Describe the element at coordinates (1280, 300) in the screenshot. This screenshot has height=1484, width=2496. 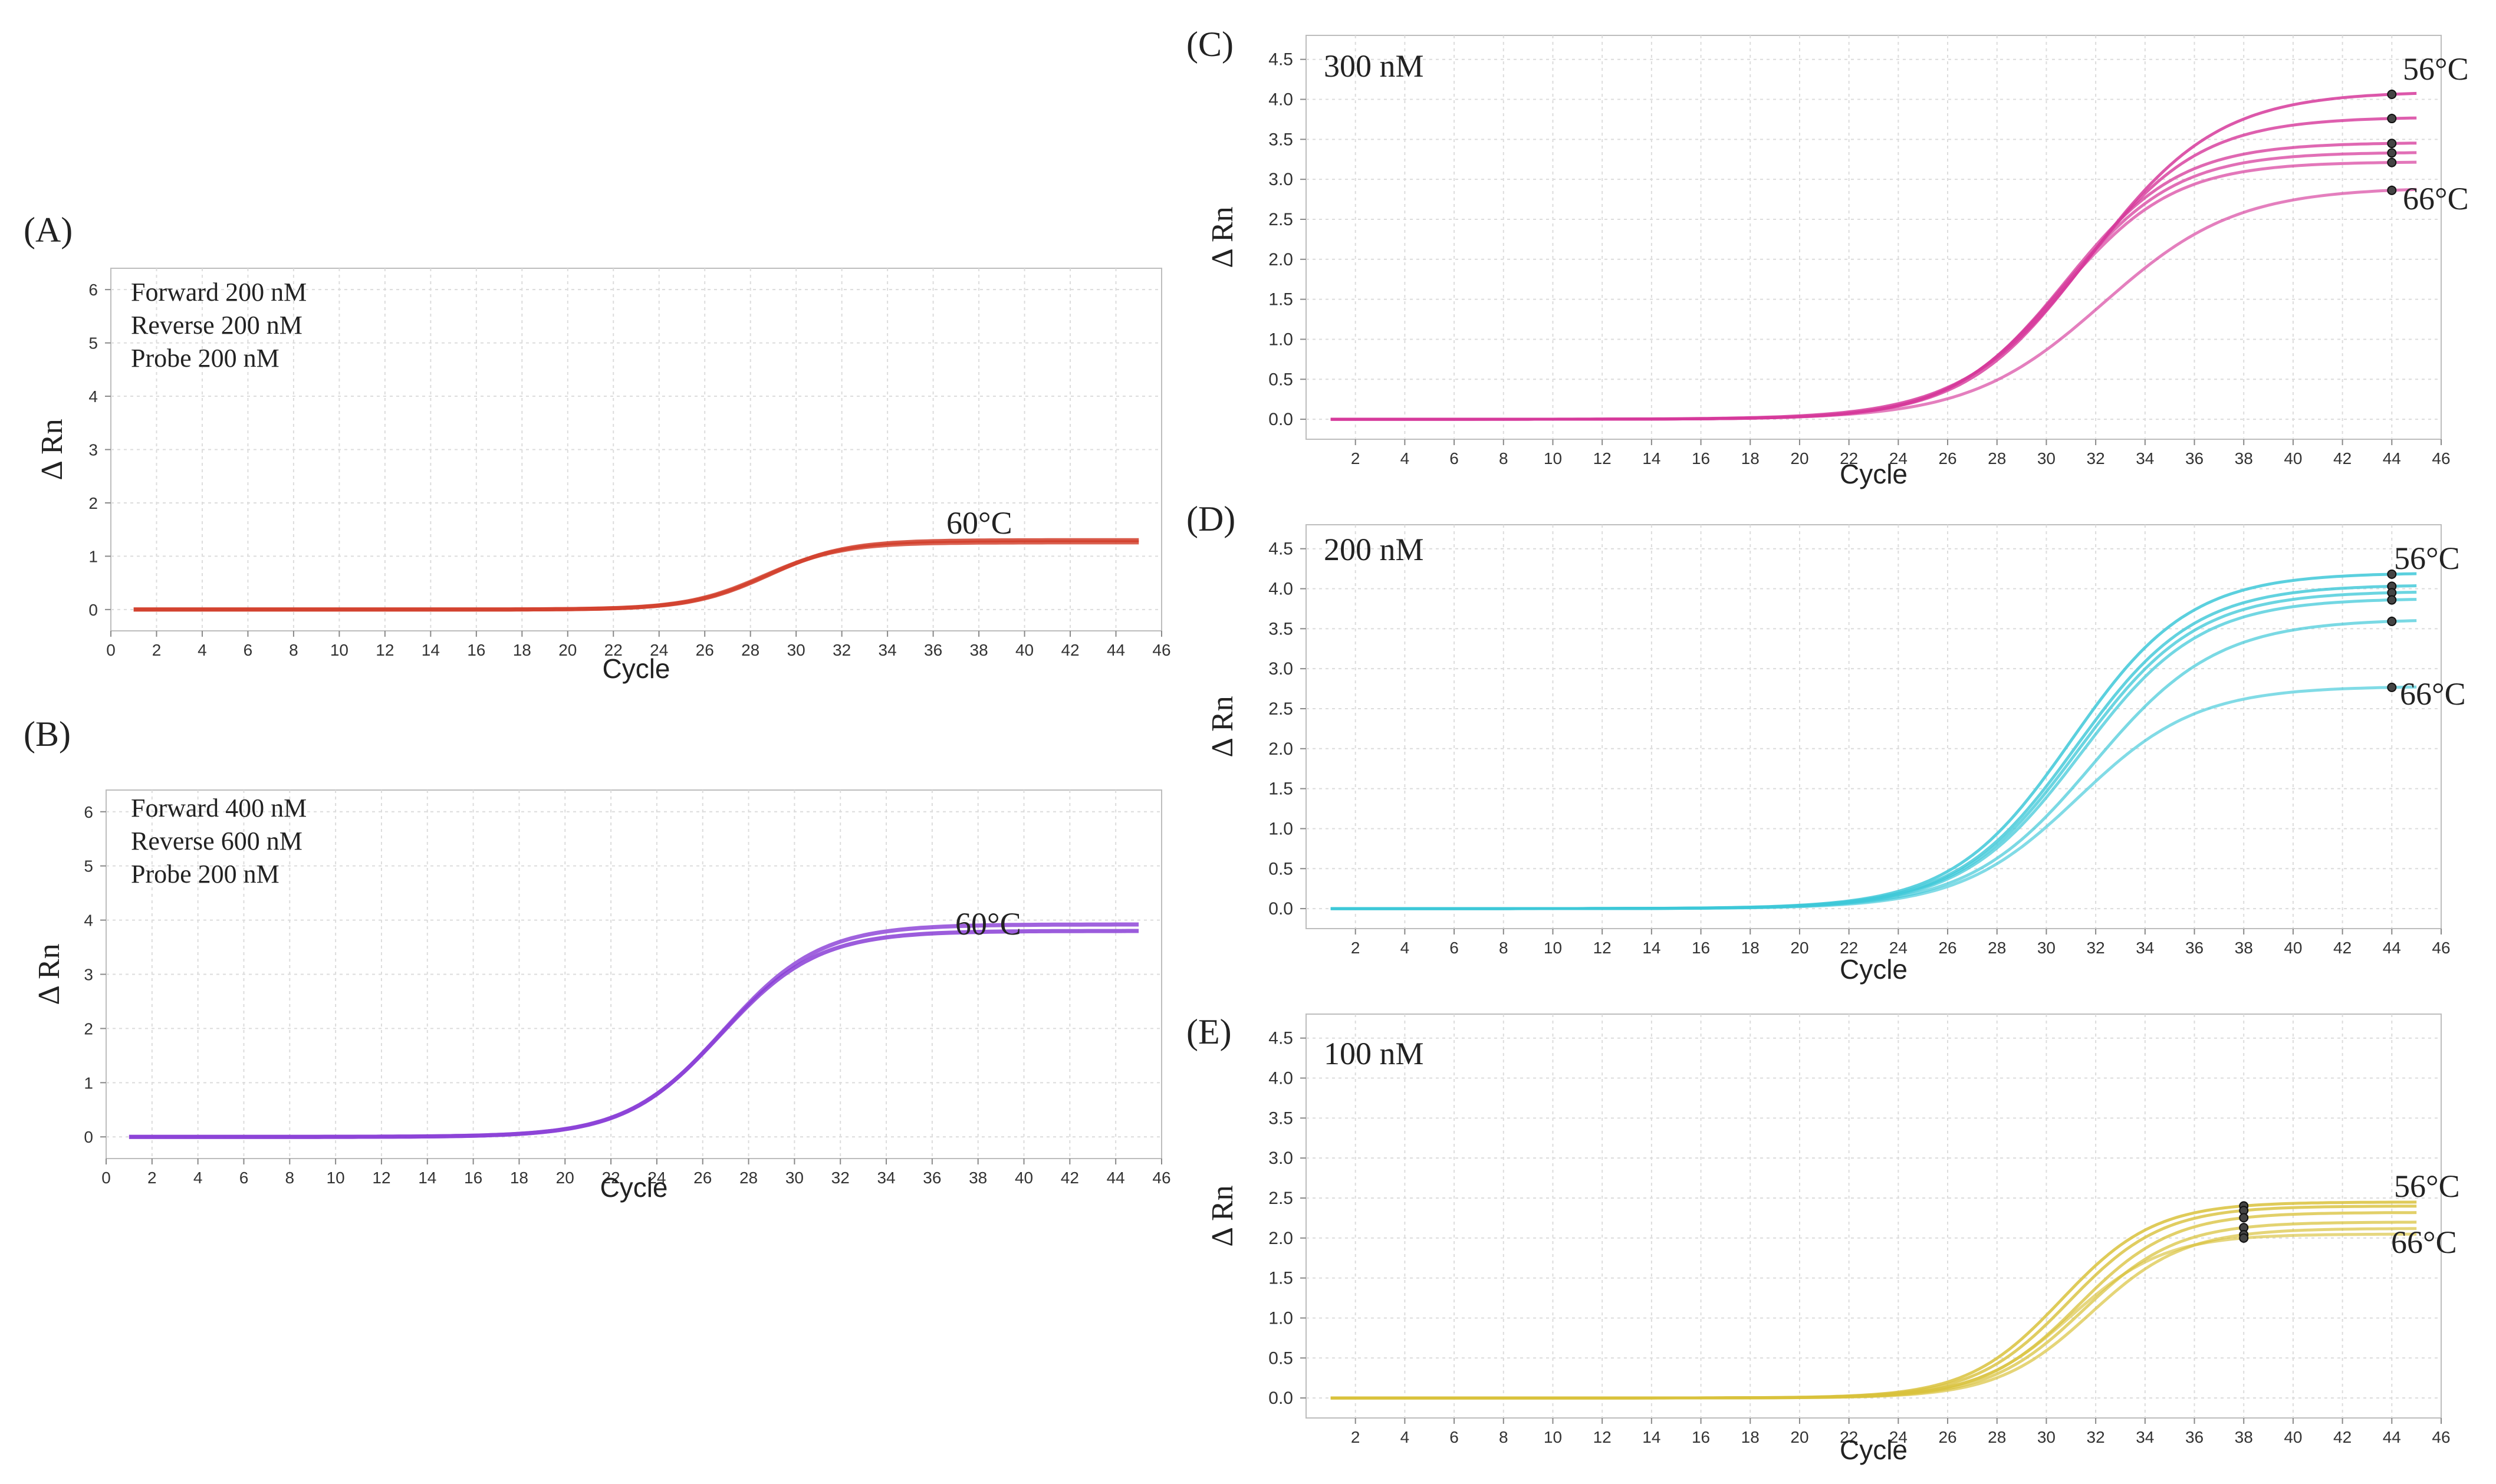
I see `y-tick-label: 1.5` at that location.